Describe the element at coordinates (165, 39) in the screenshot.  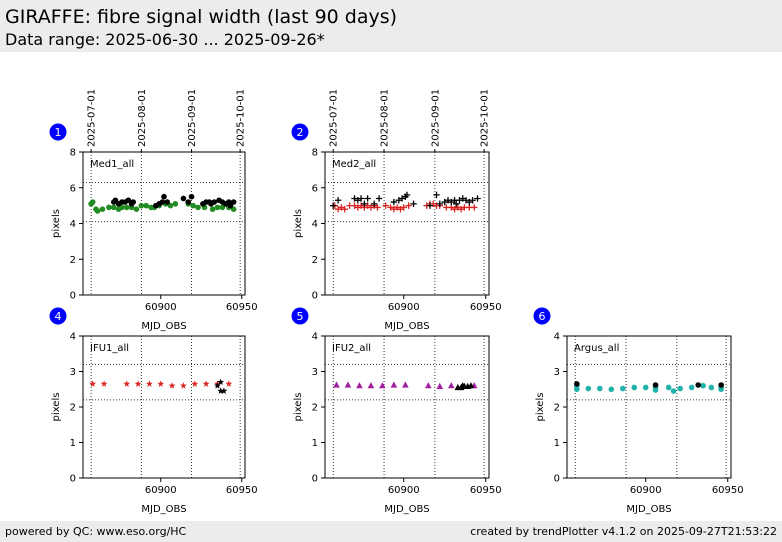
I see `data-range-subtitle: Data range: 2025-06-30 ... 2025-09-26*` at that location.